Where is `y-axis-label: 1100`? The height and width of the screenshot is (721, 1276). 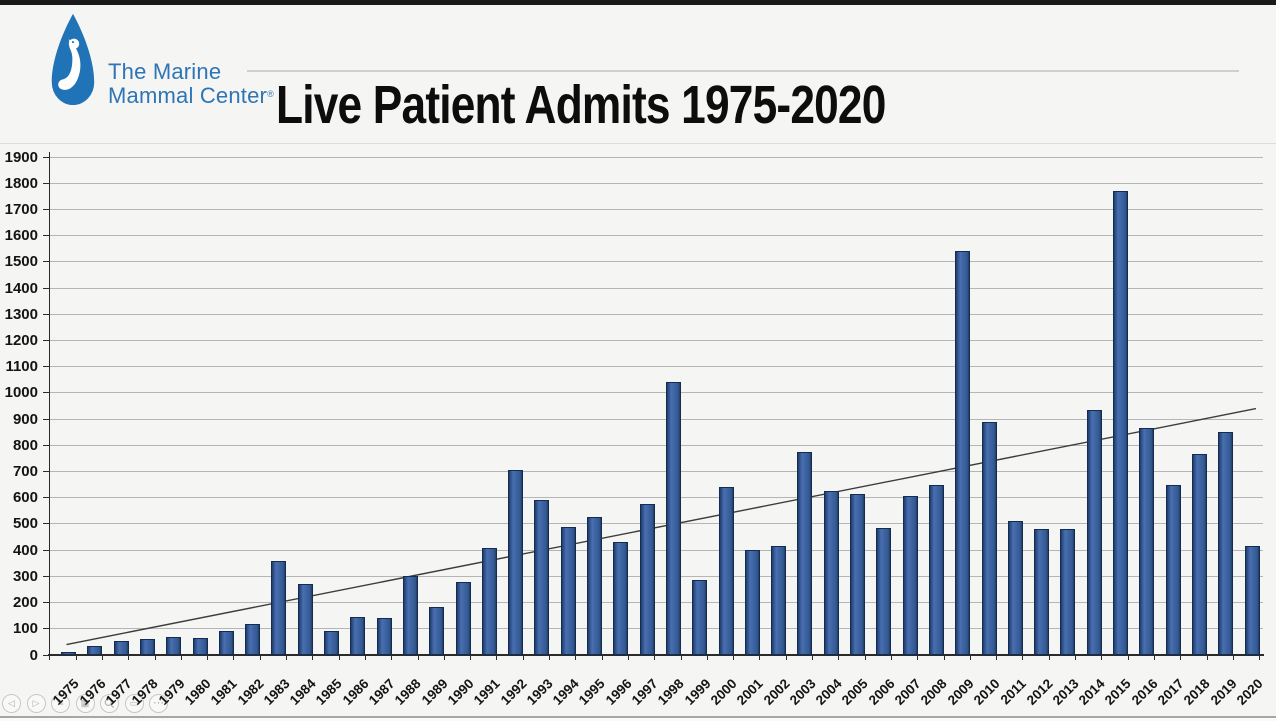 y-axis-label: 1100 is located at coordinates (21, 367).